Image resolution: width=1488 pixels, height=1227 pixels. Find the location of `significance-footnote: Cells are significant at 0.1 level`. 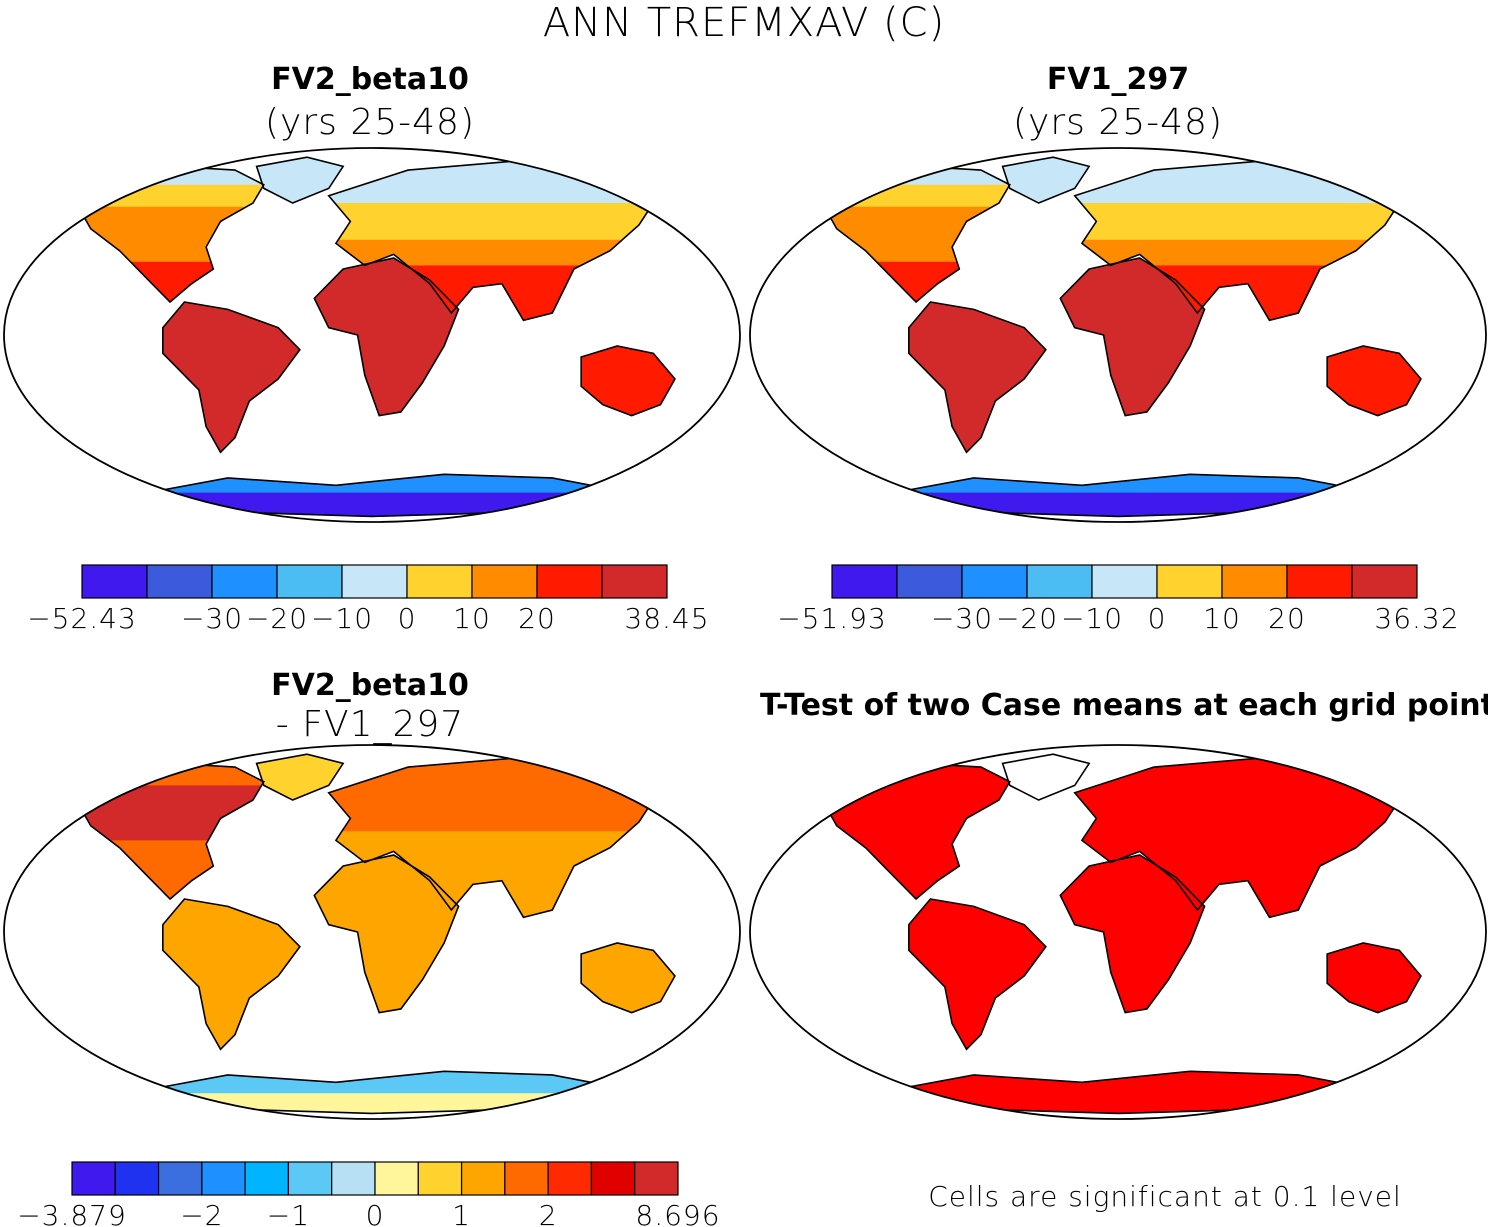

significance-footnote: Cells are significant at 0.1 level is located at coordinates (1165, 1196).